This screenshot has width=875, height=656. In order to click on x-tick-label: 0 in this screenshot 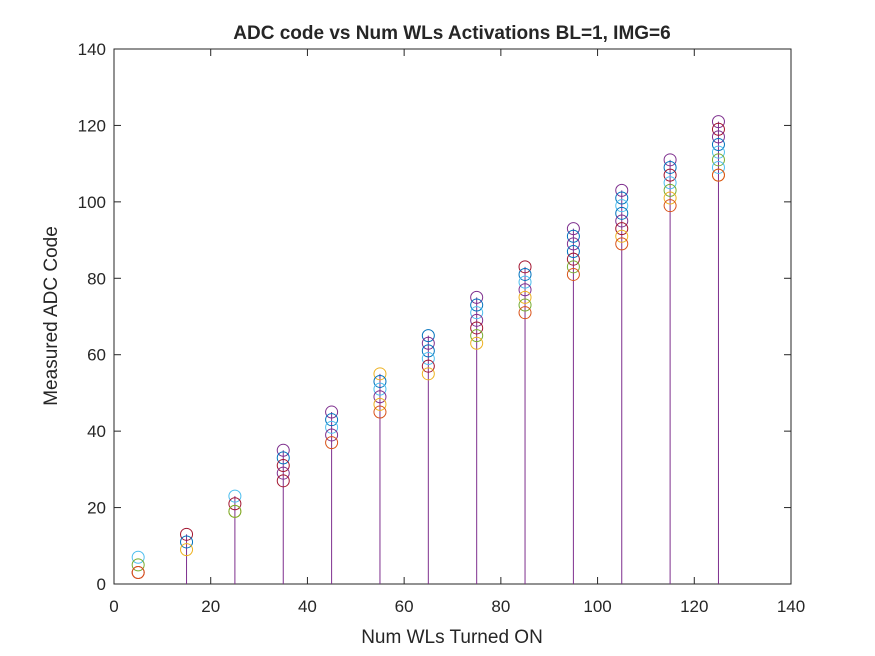, I will do `click(113, 606)`.